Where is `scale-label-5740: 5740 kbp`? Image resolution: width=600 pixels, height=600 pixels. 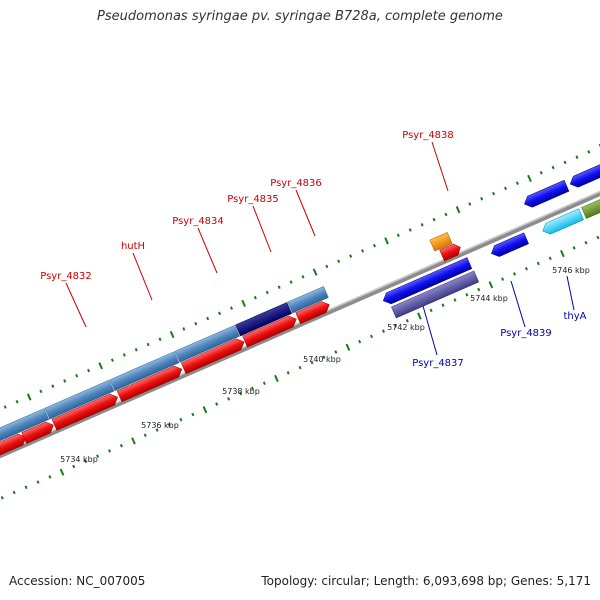
scale-label-5740: 5740 kbp is located at coordinates (322, 359).